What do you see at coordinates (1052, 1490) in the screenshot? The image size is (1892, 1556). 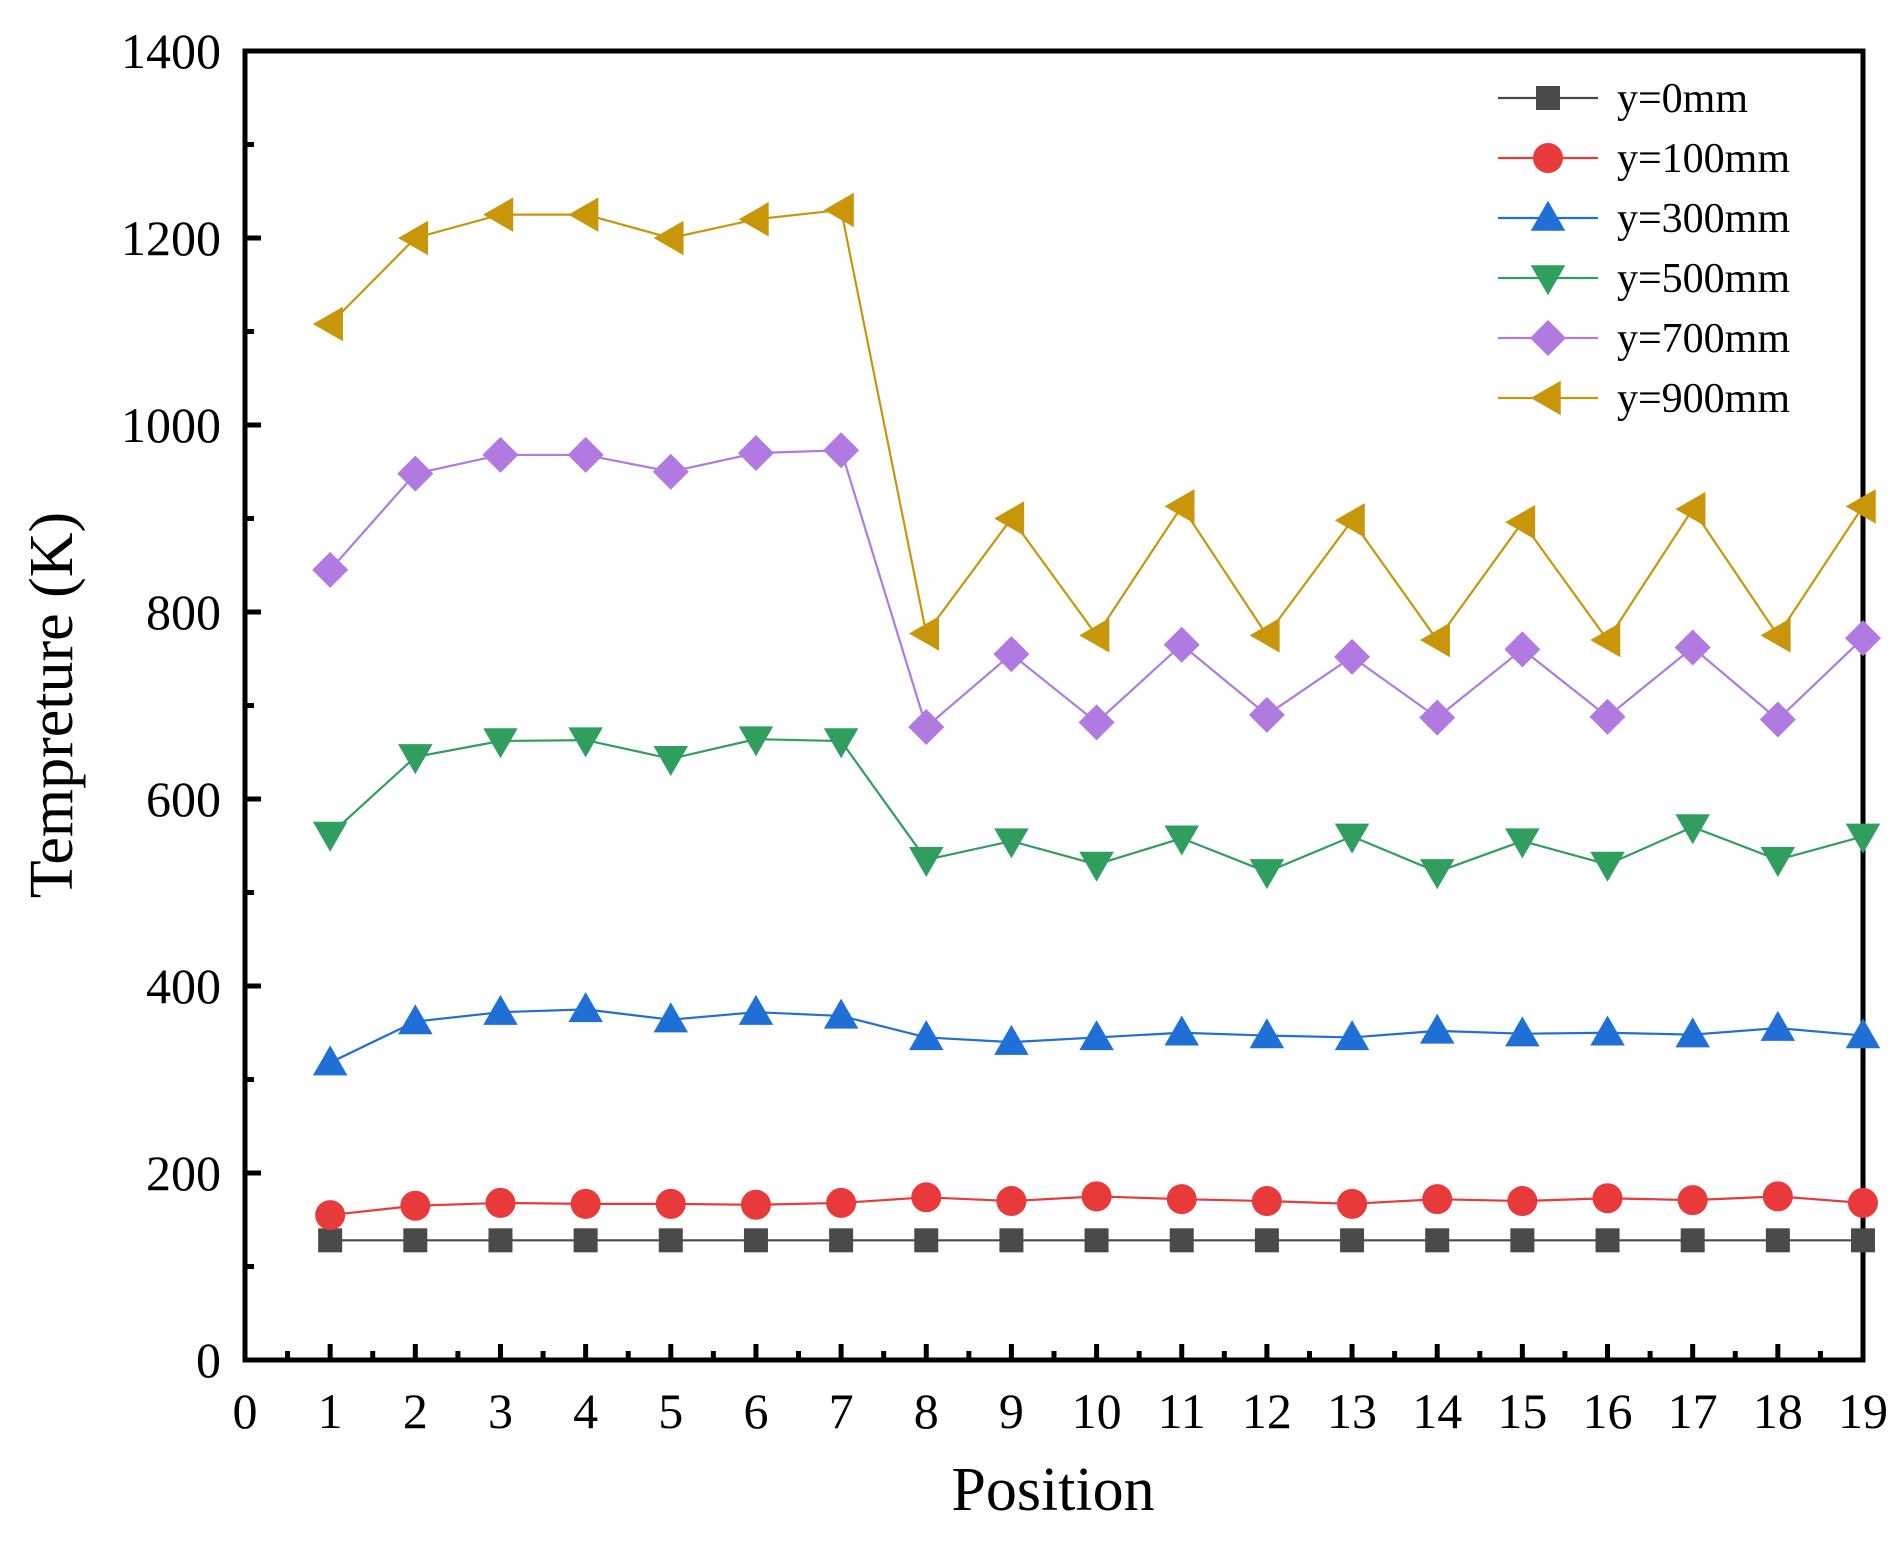 I see `x-axis-title: Position` at bounding box center [1052, 1490].